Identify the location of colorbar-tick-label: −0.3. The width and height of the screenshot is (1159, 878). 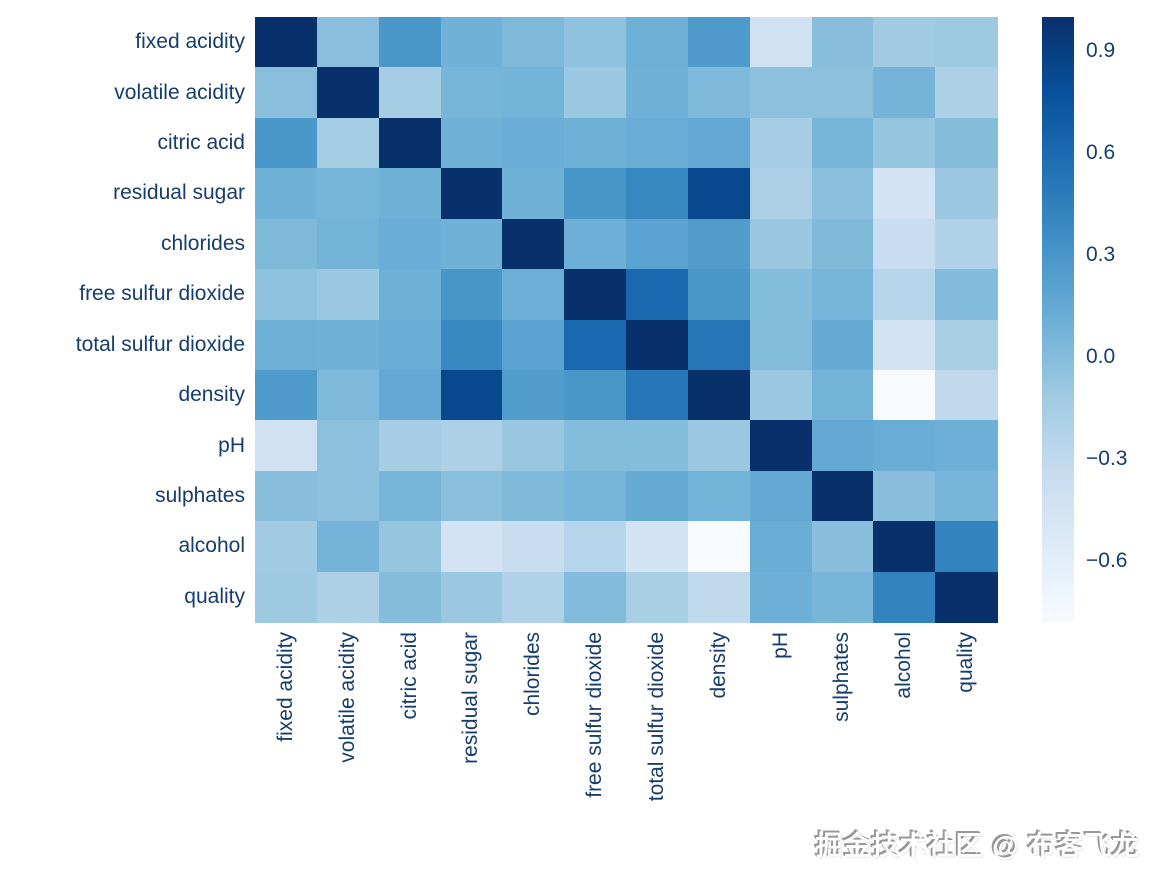
(1107, 458).